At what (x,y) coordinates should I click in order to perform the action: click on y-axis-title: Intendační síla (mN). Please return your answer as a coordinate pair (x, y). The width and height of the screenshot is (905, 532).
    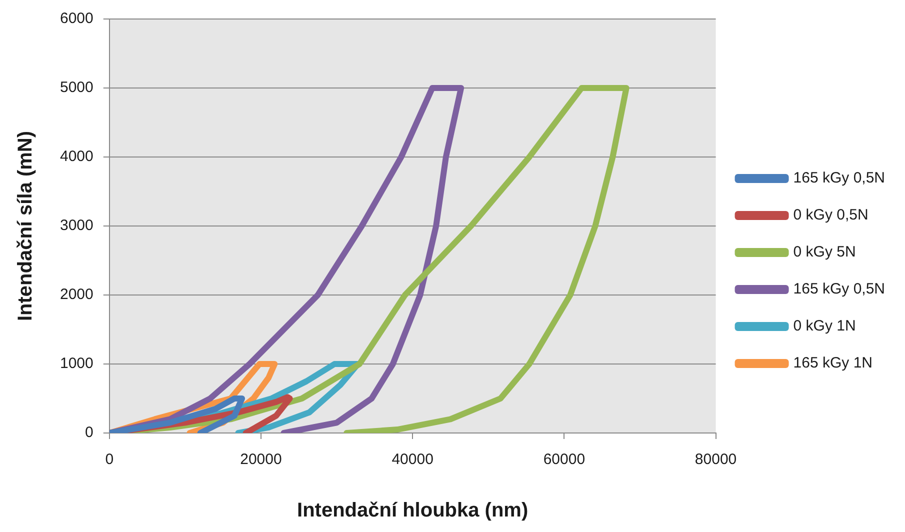
    Looking at the image, I should click on (25, 226).